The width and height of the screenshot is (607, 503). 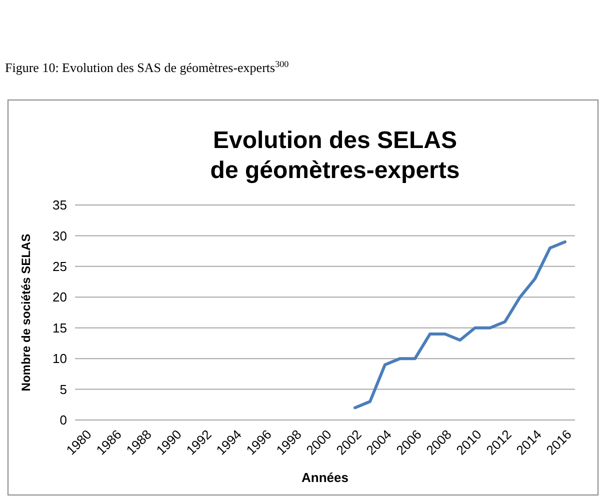 What do you see at coordinates (59, 266) in the screenshot?
I see `y-tick-label: 25` at bounding box center [59, 266].